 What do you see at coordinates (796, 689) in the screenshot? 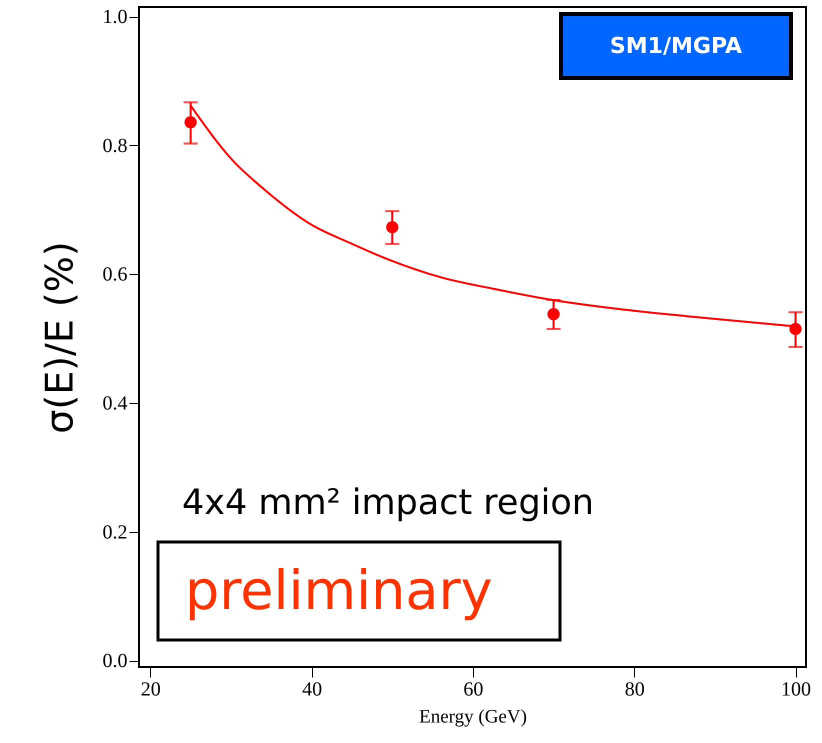
I see `x-tick-label: 100` at bounding box center [796, 689].